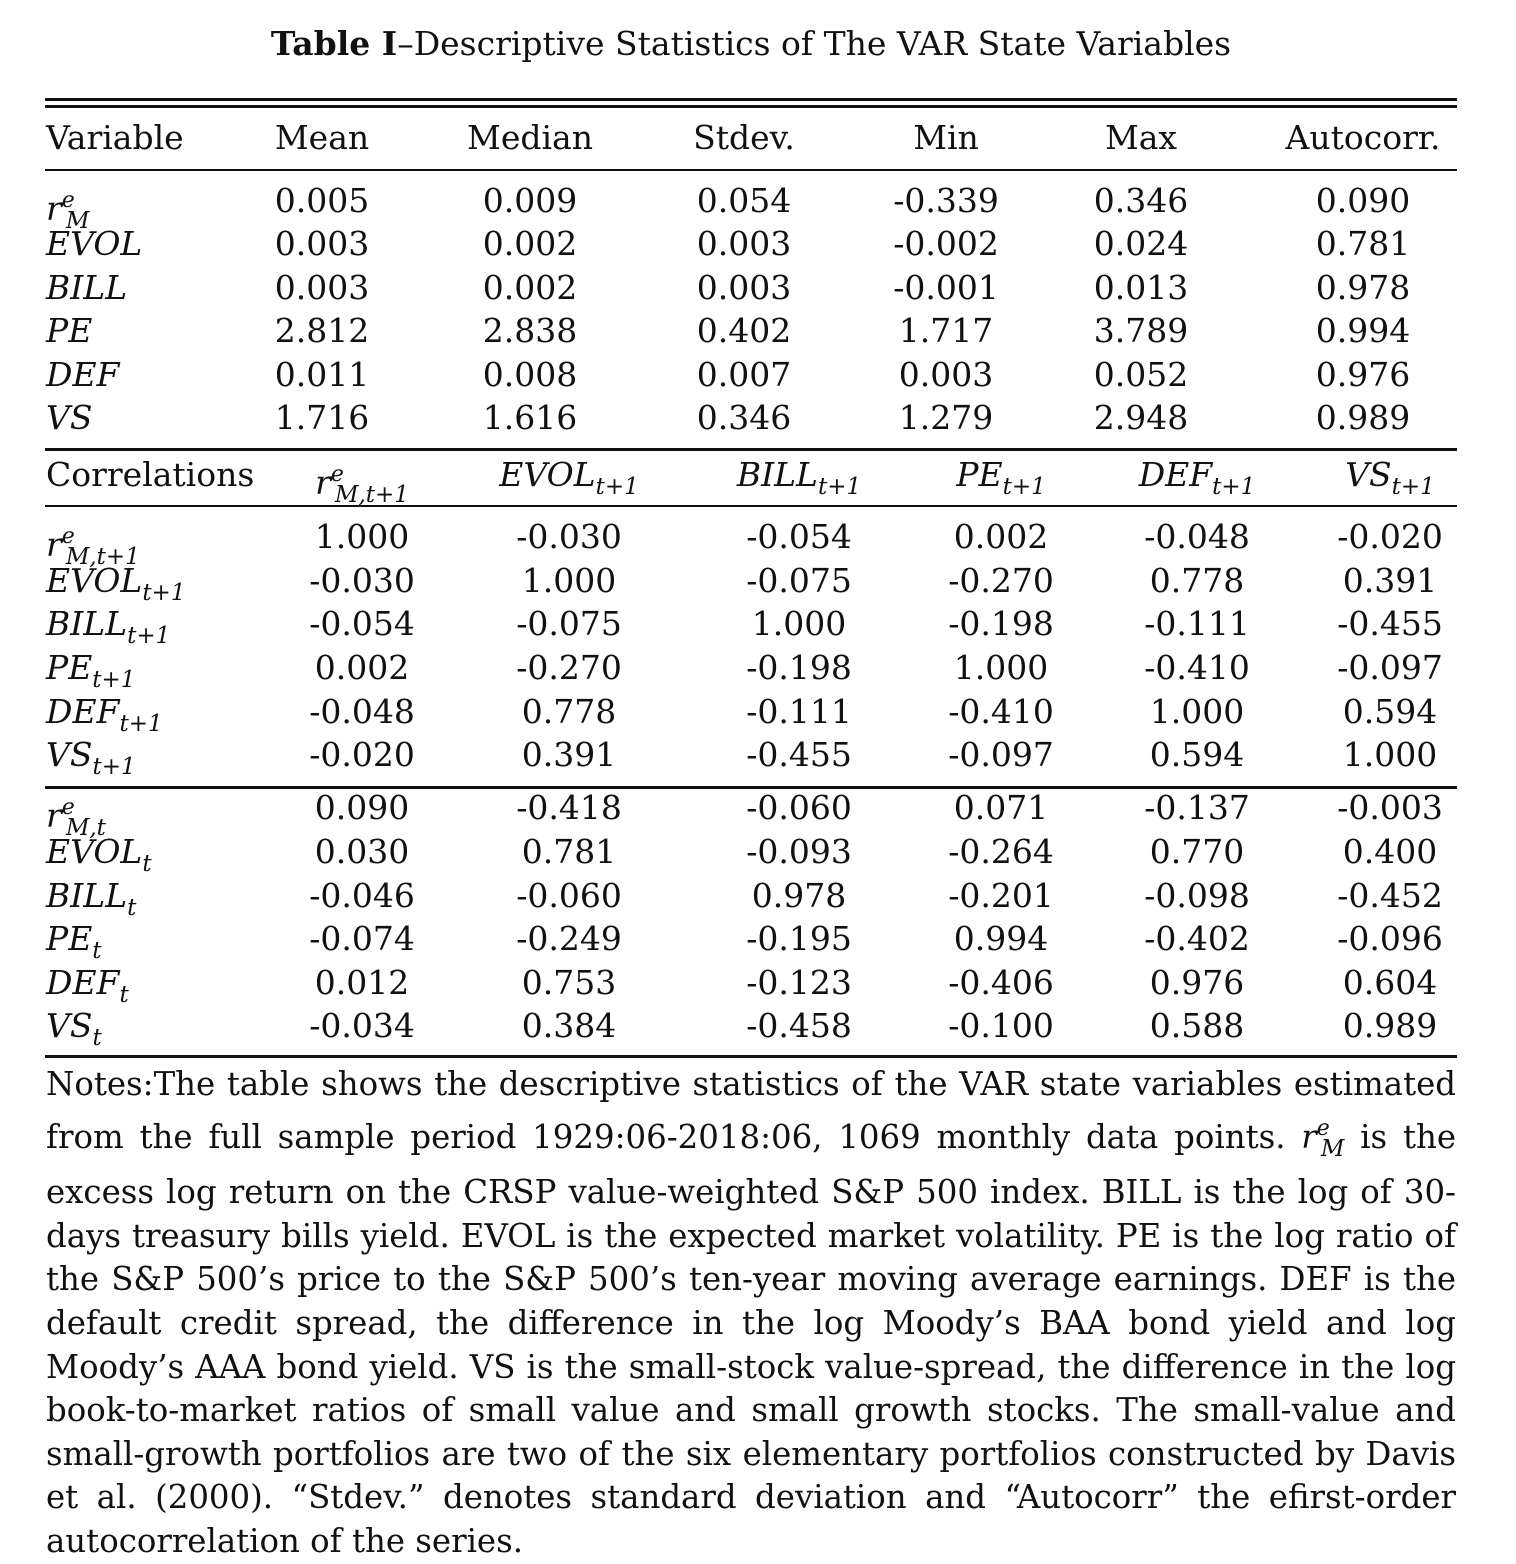 The image size is (1516, 1564). What do you see at coordinates (530, 417) in the screenshot?
I see `table-cell: 1.616` at bounding box center [530, 417].